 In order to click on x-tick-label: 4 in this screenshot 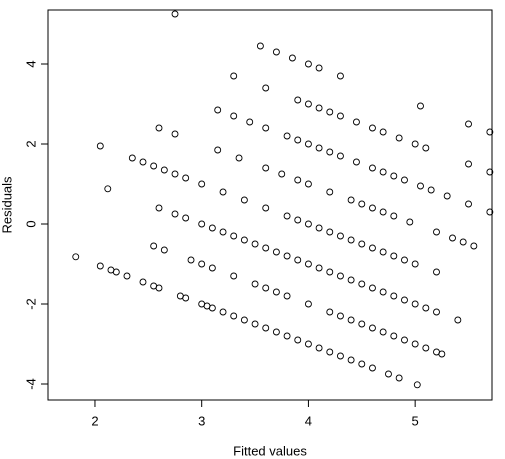, I will do `click(308, 420)`.